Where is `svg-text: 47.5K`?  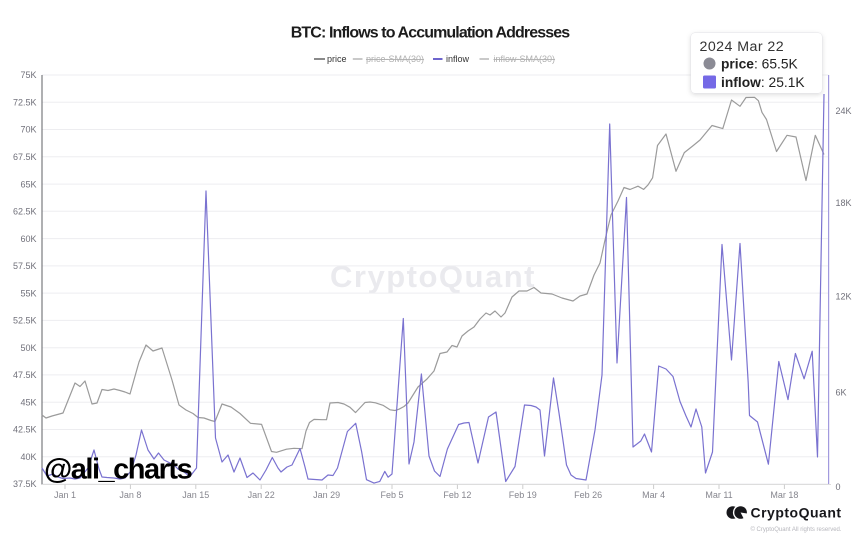 svg-text: 47.5K is located at coordinates (25, 375).